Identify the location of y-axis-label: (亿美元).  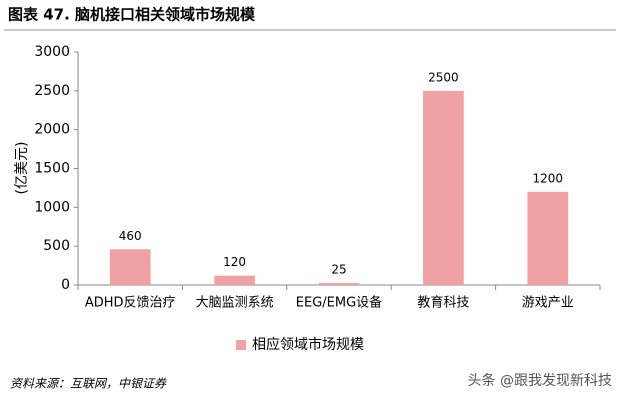
(22, 168).